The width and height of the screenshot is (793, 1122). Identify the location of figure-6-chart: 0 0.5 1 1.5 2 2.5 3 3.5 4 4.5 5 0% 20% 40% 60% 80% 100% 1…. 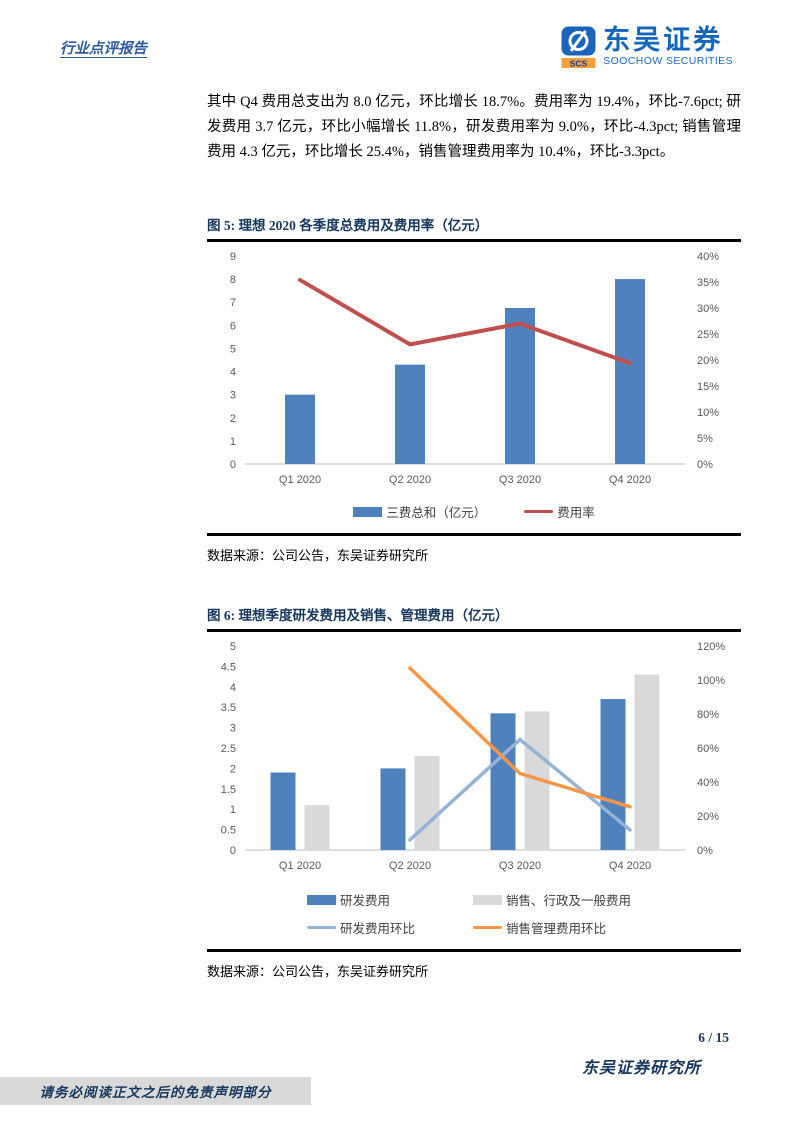
(474, 756).